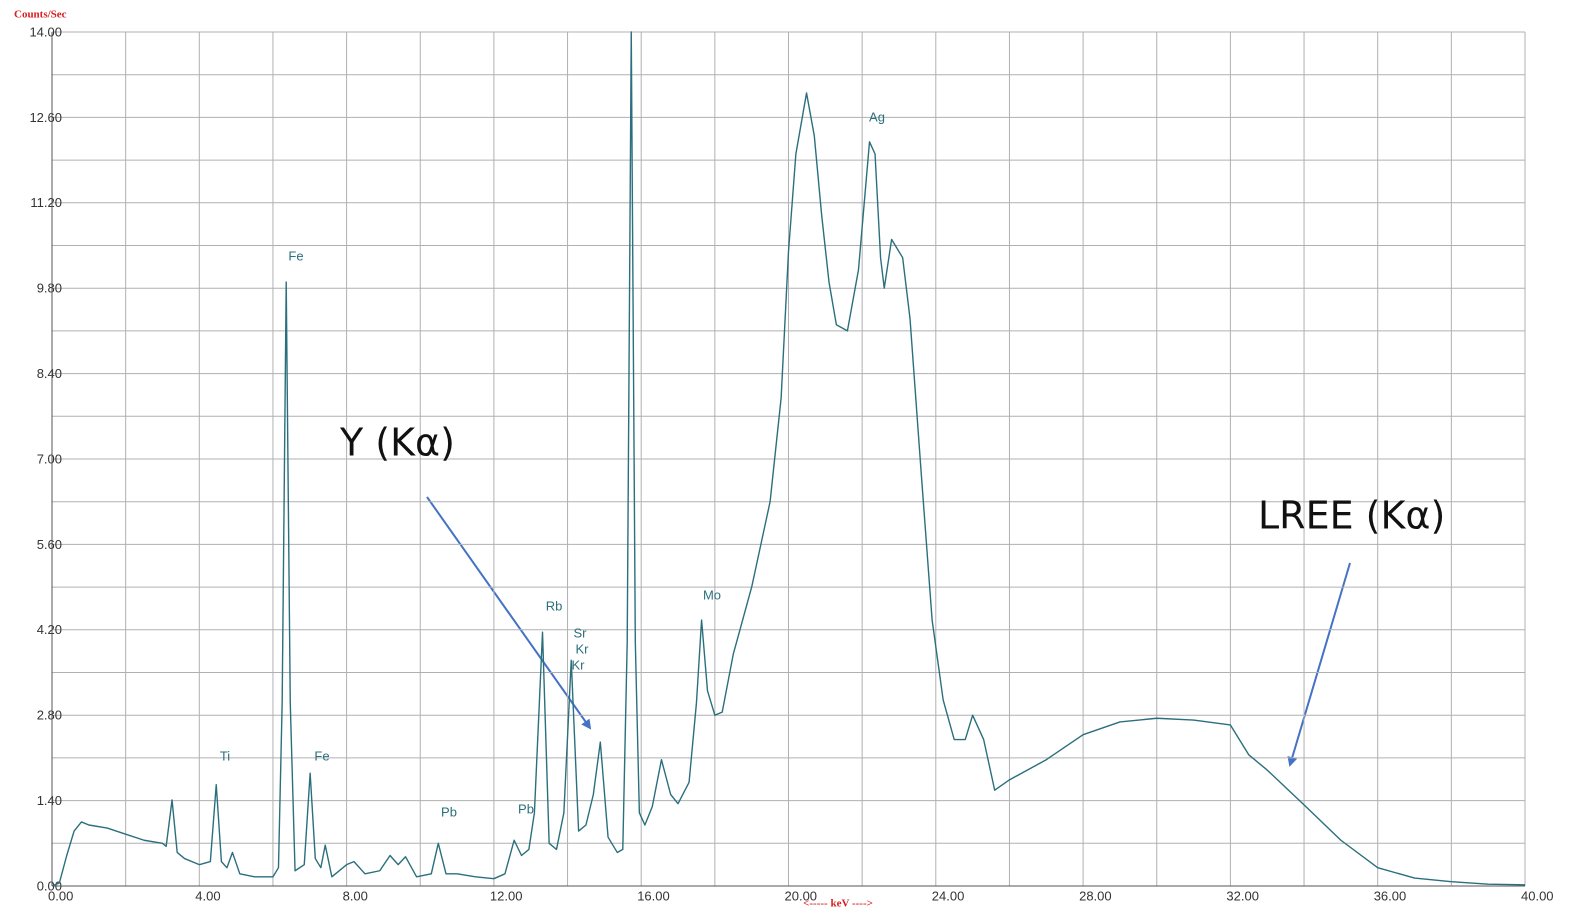 This screenshot has height=916, width=1586. Describe the element at coordinates (49, 715) in the screenshot. I see `y-tick-label: 2.80` at that location.